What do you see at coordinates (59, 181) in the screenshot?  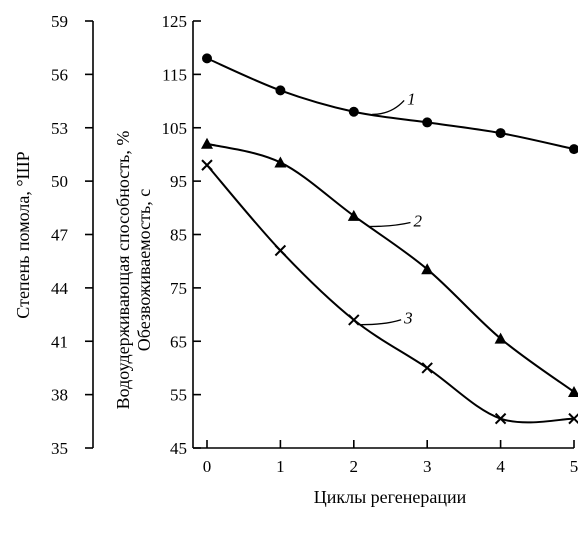 I see `outer-y-tick-label: 50` at bounding box center [59, 181].